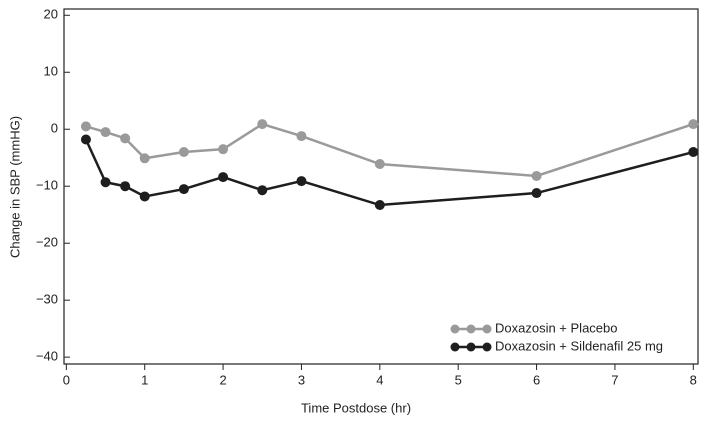 This screenshot has width=712, height=425. I want to click on y-axis-label: Change in SBP (mmHG), so click(14, 187).